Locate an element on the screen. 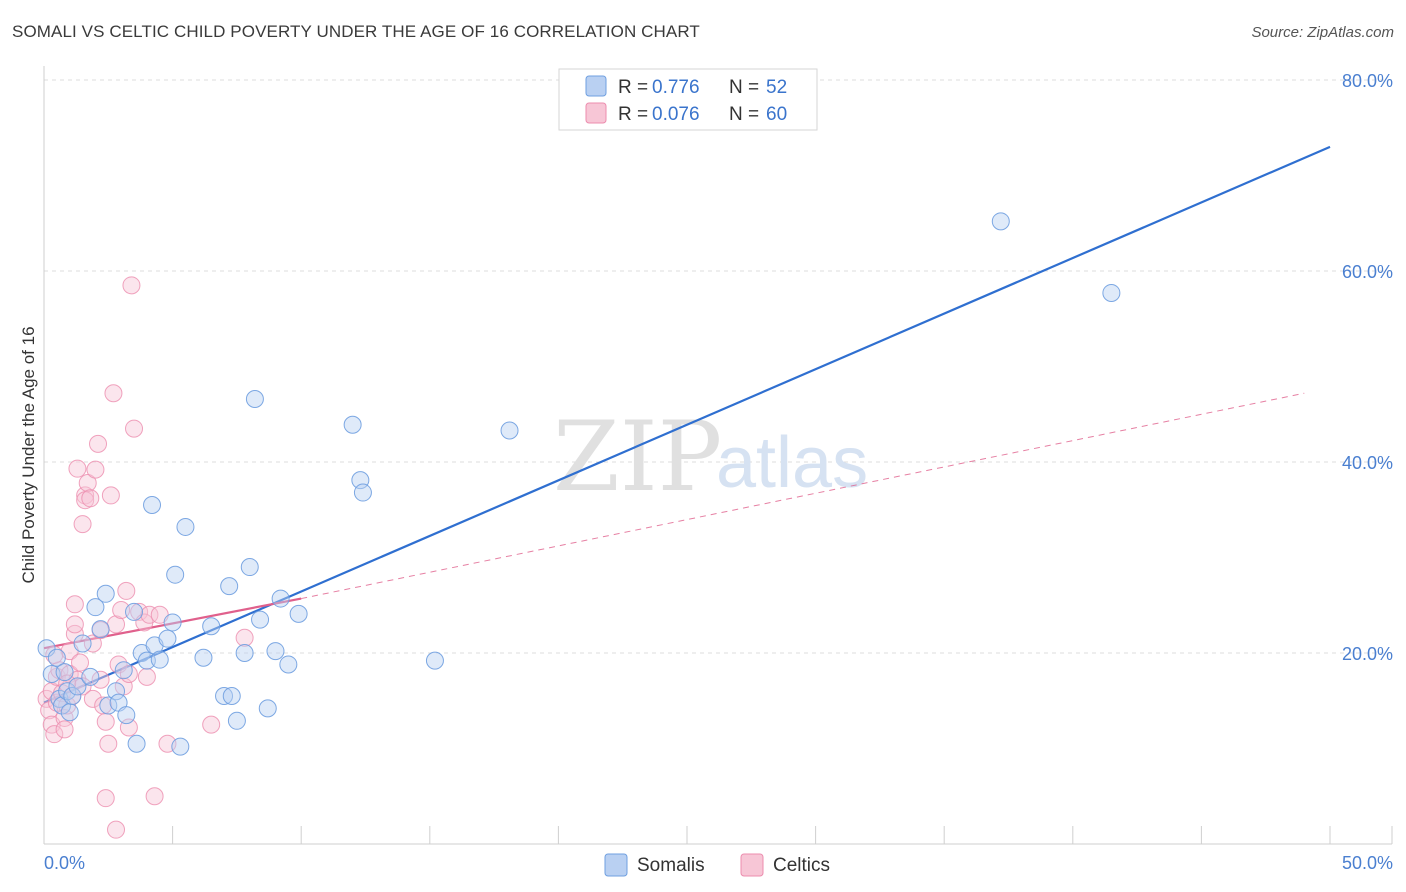  x-tick-label: 0.0% is located at coordinates (64, 863).